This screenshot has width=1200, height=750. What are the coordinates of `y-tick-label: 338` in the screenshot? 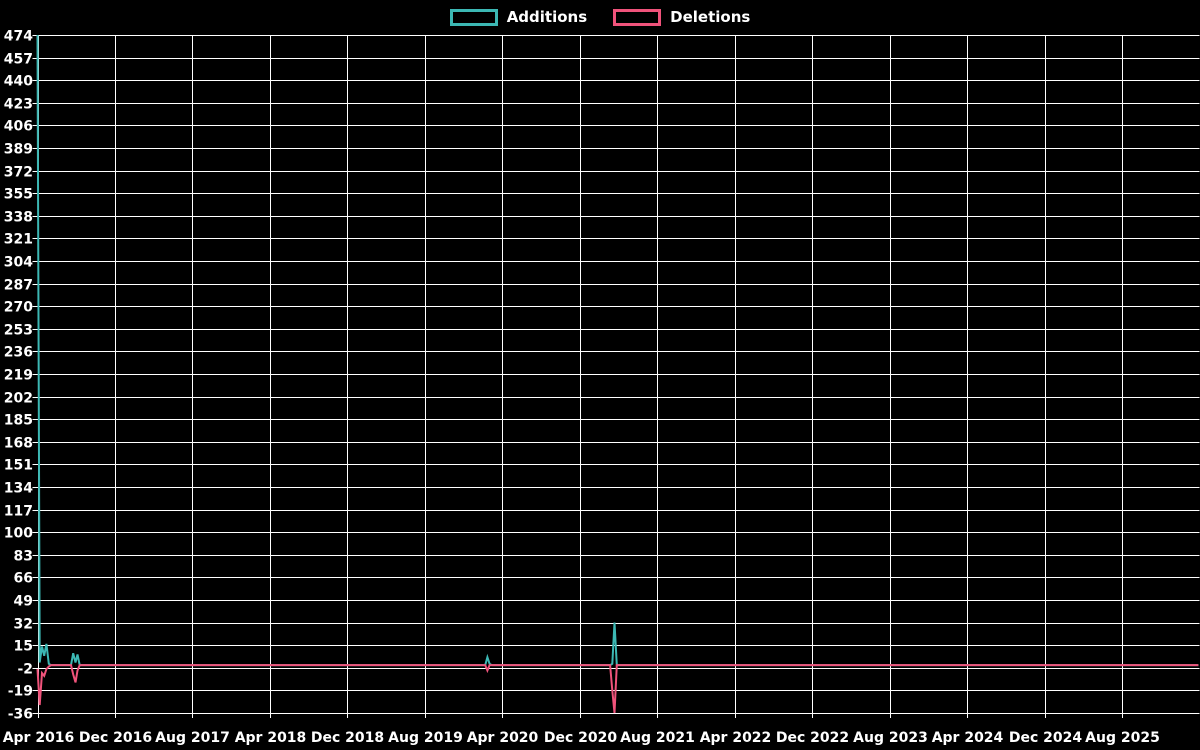 It's located at (18, 218).